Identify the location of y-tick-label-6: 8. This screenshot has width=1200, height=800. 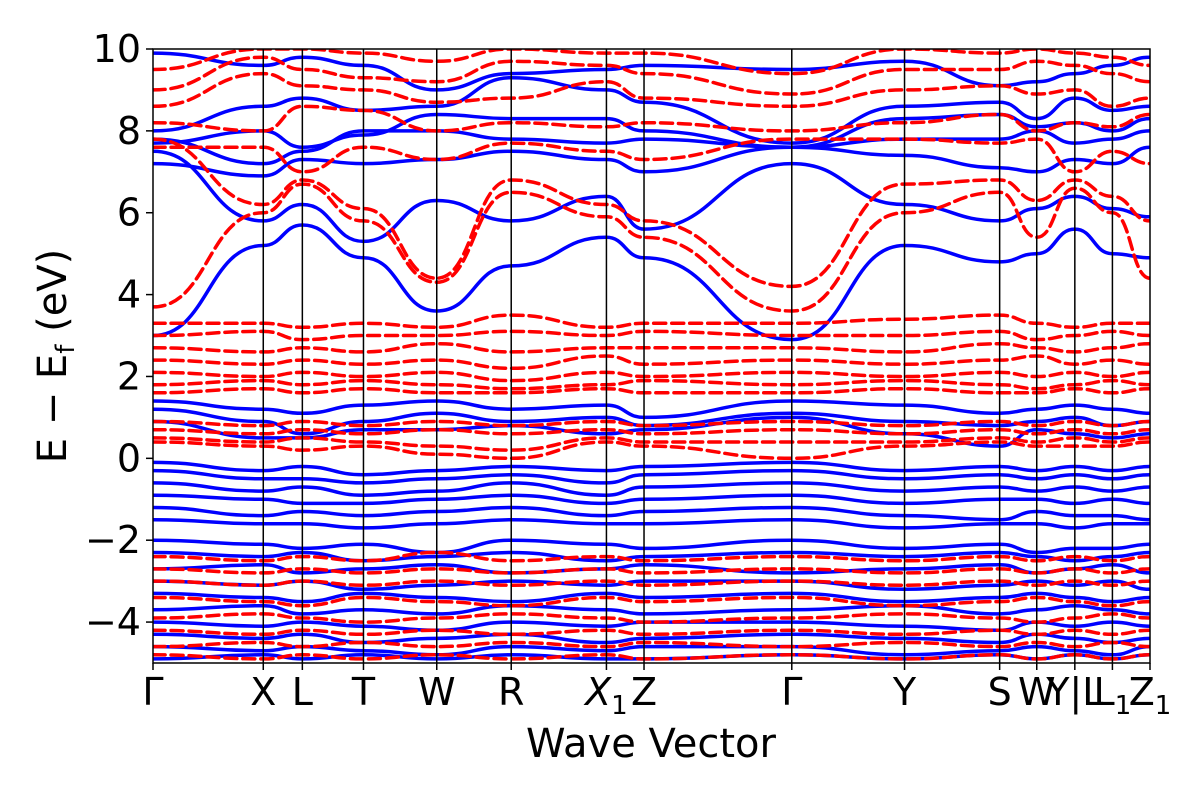
(129, 131).